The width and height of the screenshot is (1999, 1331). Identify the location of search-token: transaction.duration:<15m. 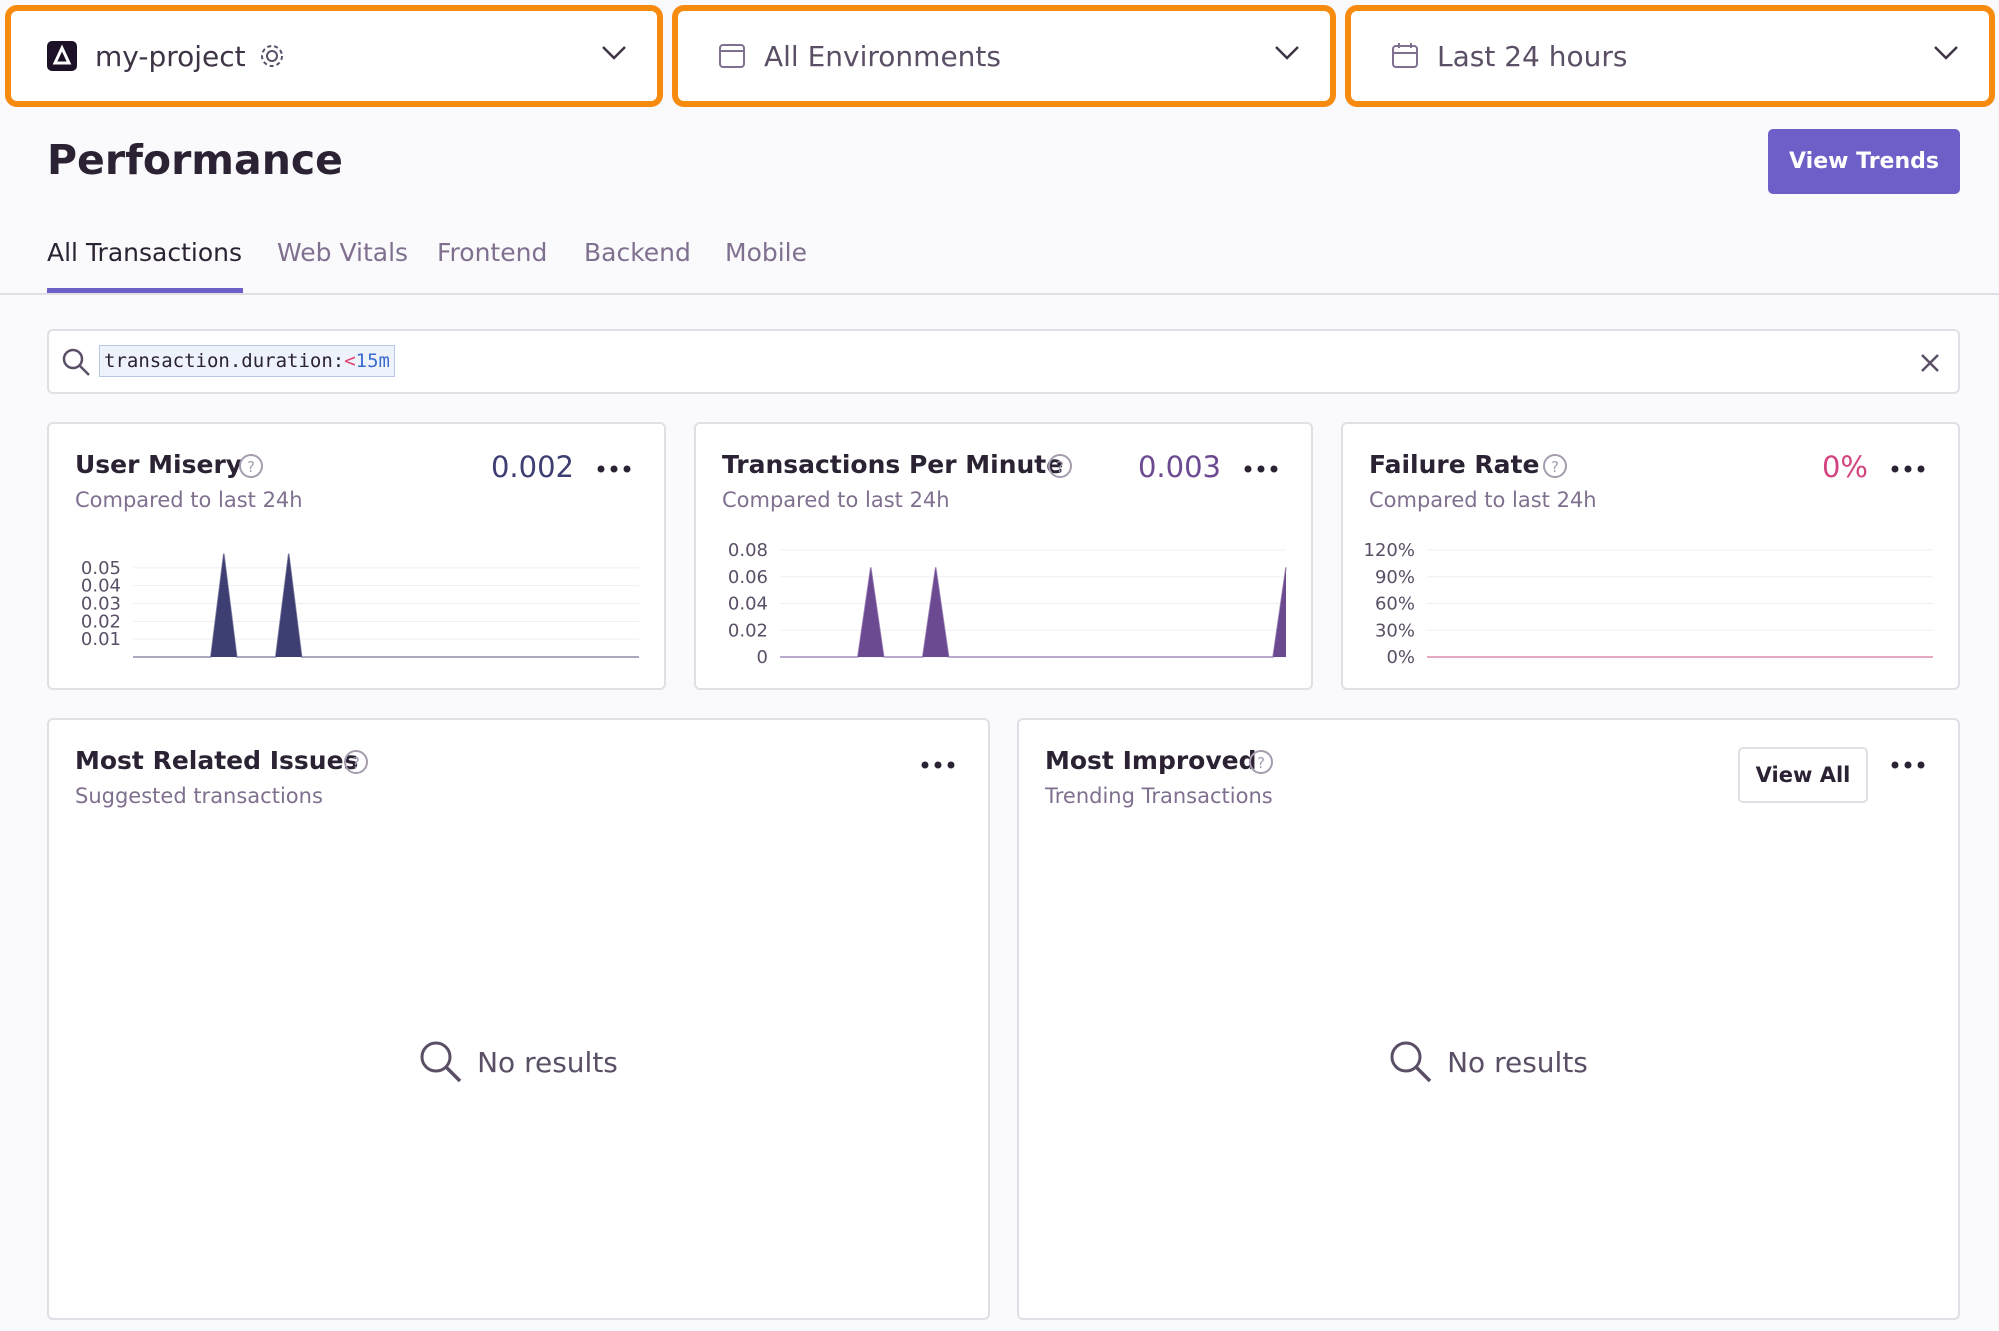
(247, 361).